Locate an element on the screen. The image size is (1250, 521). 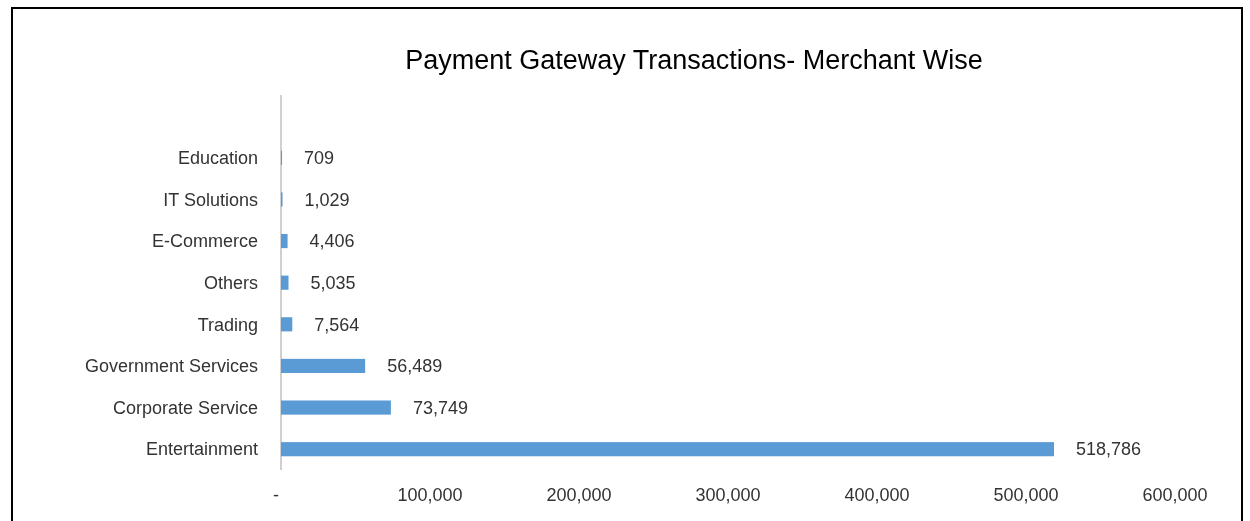
chart-title: Payment Gateway Transactions- Merchant Wise is located at coordinates (694, 60).